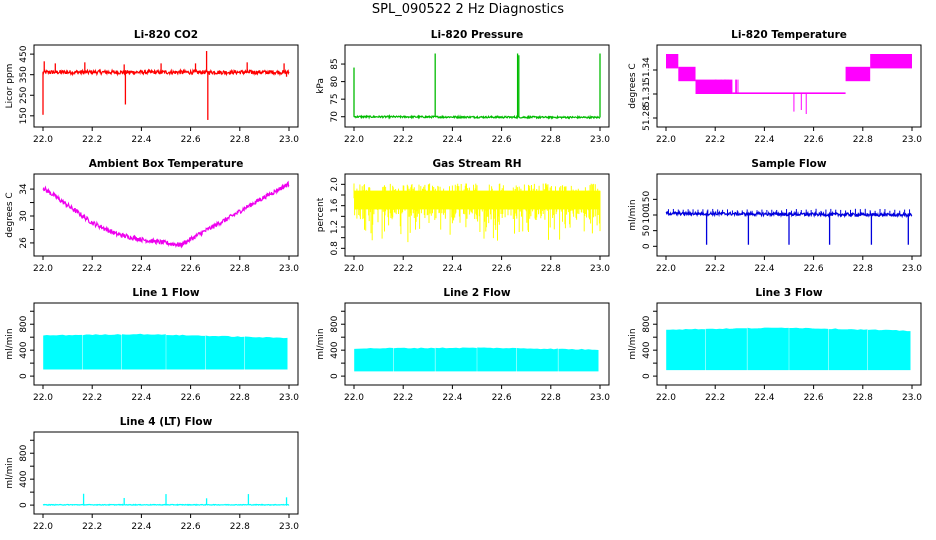  What do you see at coordinates (476, 293) in the screenshot?
I see `chart-title: Line 2 Flow` at bounding box center [476, 293].